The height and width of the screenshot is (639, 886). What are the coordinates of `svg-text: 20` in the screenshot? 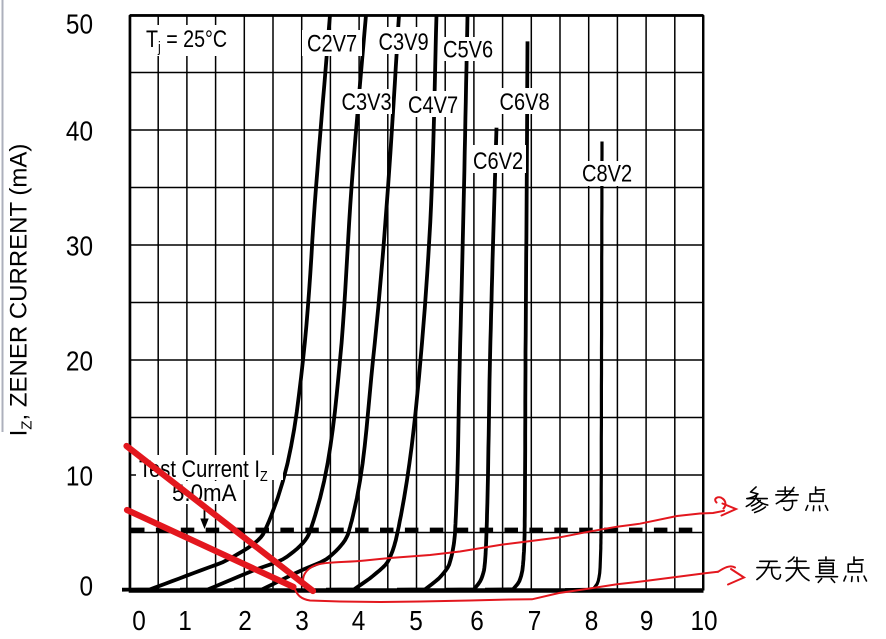 It's located at (79, 361).